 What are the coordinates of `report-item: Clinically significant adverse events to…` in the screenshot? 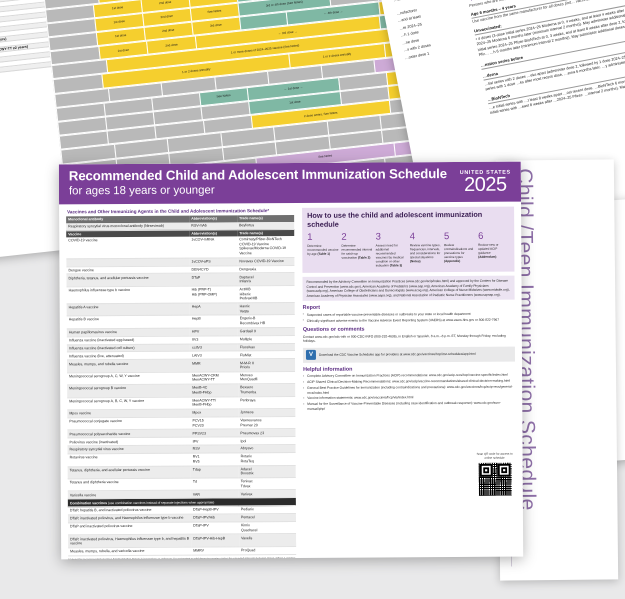 It's located at (409, 320).